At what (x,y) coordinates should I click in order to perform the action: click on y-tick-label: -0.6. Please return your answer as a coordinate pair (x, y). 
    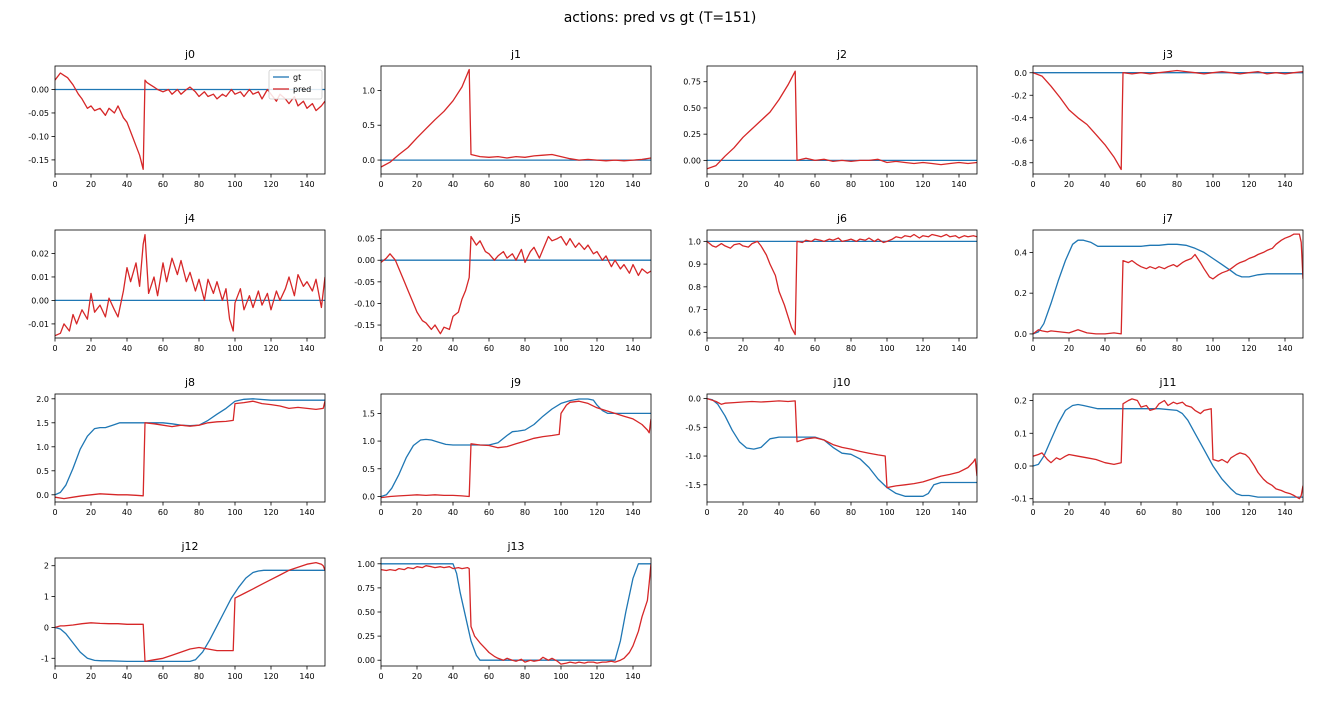
    Looking at the image, I should click on (1019, 140).